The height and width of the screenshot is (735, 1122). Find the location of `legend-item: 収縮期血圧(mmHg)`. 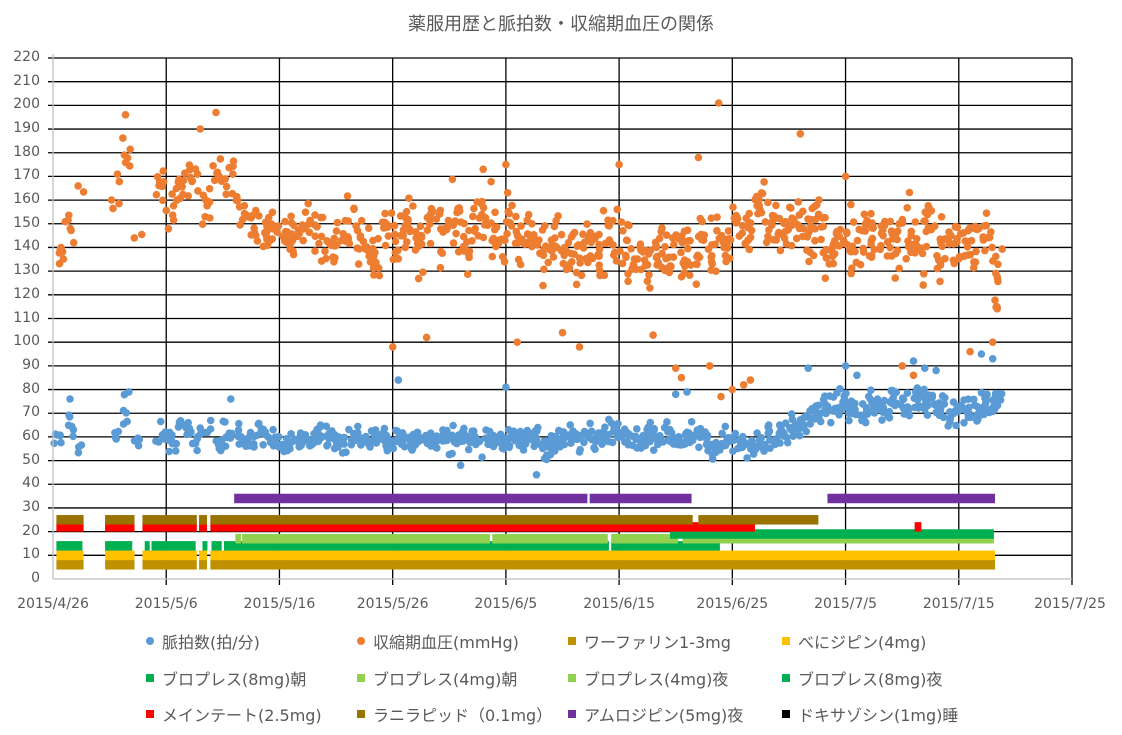

legend-item: 収縮期血圧(mmHg) is located at coordinates (438, 641).